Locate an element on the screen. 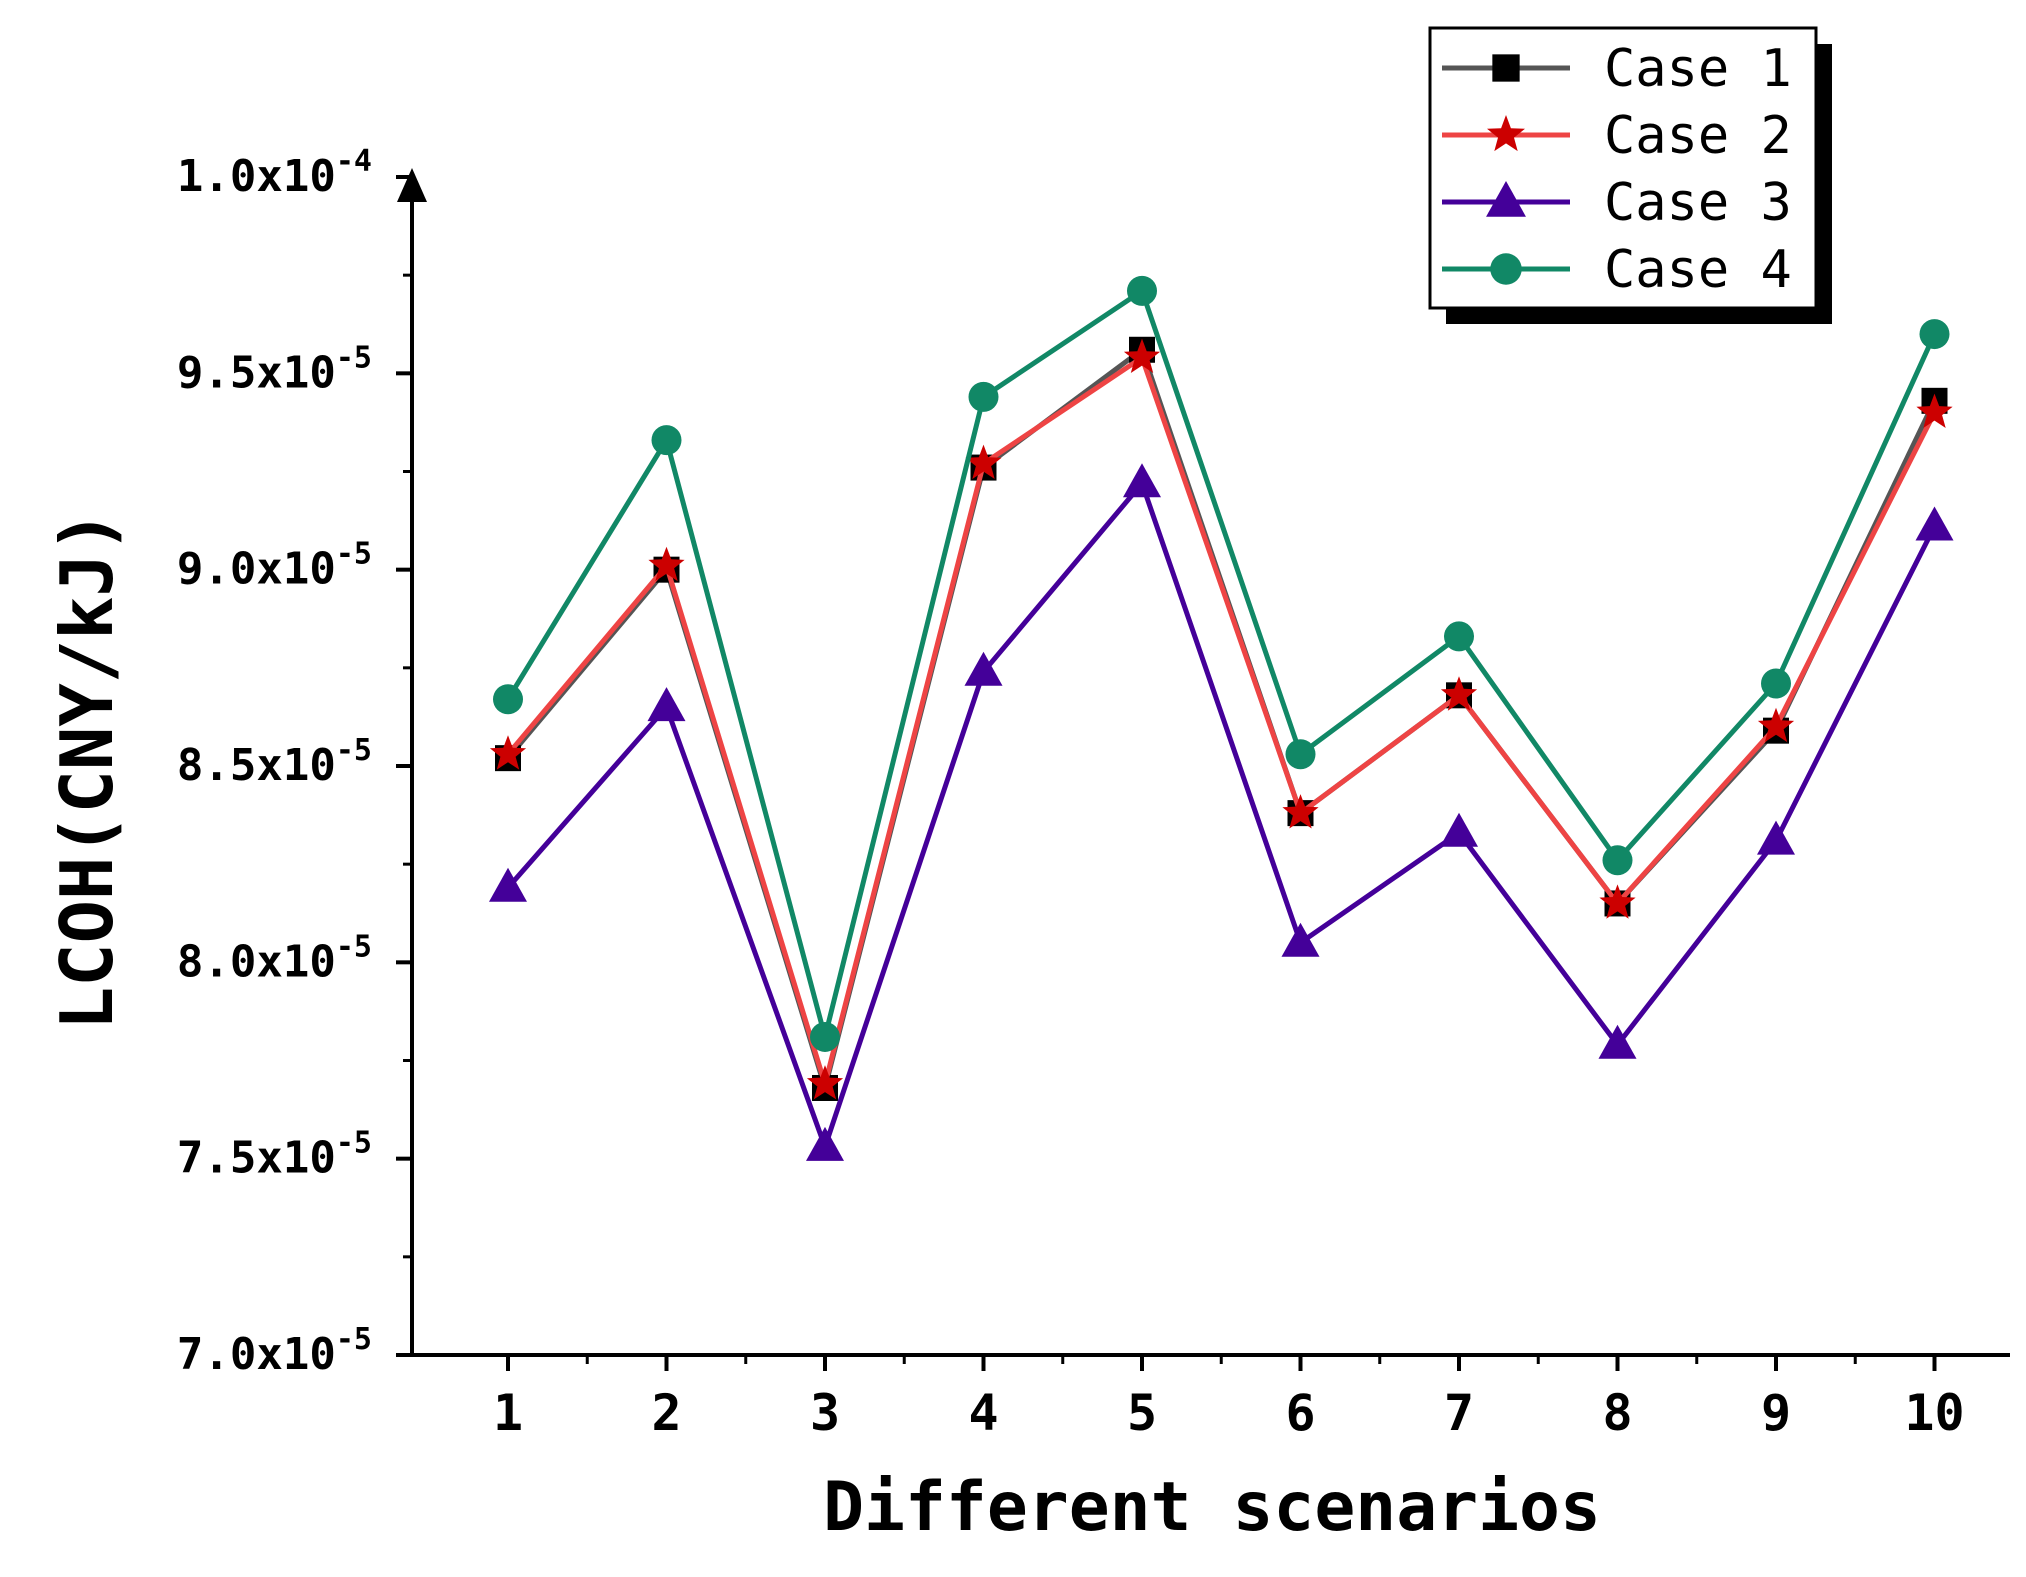 This screenshot has width=2026, height=1577. legend-label: Case 1 is located at coordinates (1698, 69).